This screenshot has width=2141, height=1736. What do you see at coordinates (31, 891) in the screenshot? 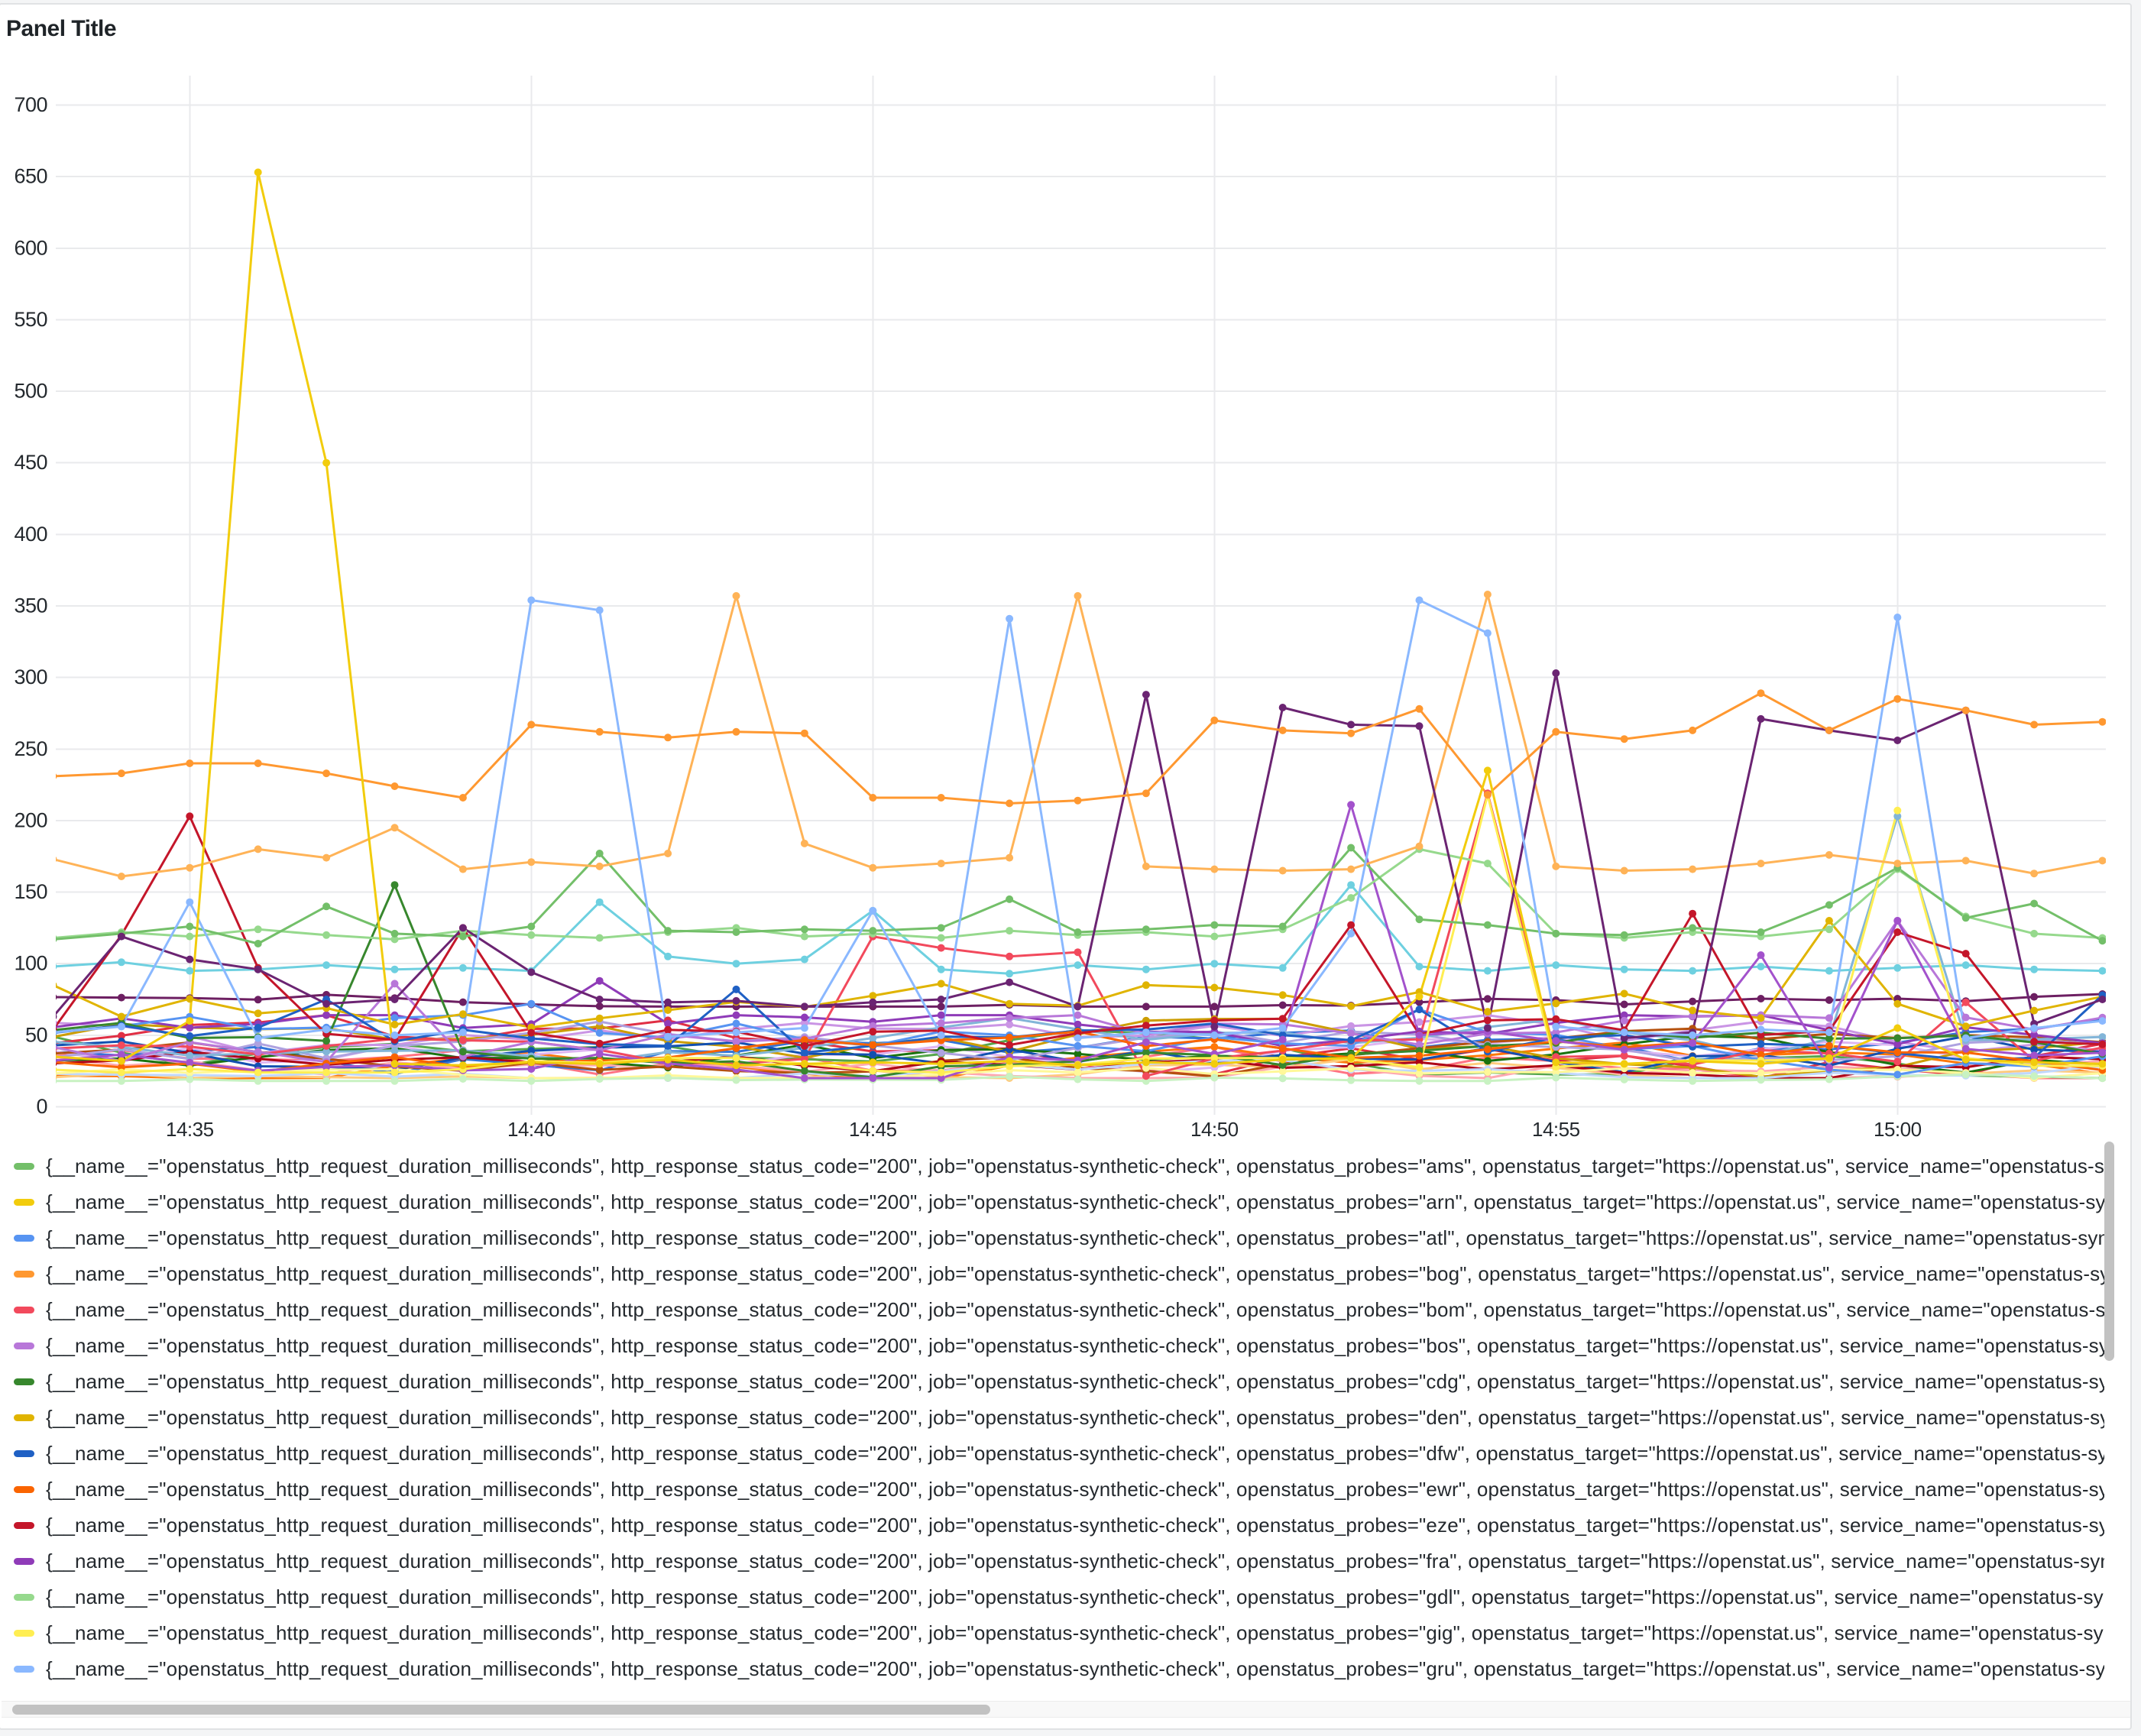
I see `svg-text: 150` at bounding box center [31, 891].